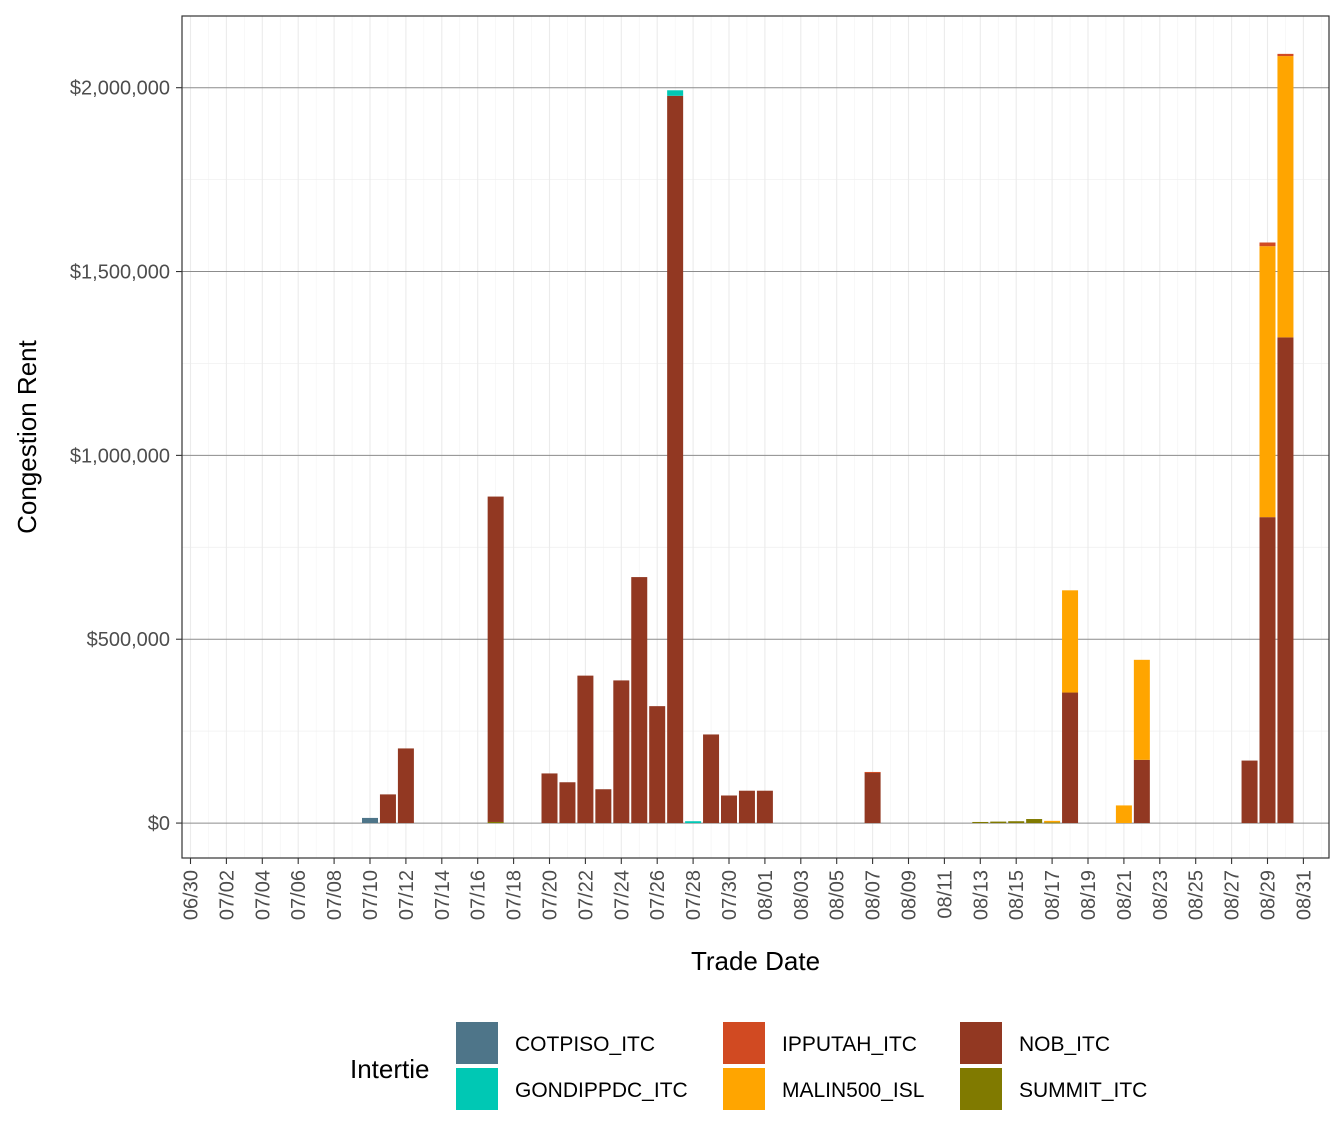 The image size is (1344, 1142). What do you see at coordinates (838, 895) in the screenshot?
I see `x-tick-label: 08/05` at bounding box center [838, 895].